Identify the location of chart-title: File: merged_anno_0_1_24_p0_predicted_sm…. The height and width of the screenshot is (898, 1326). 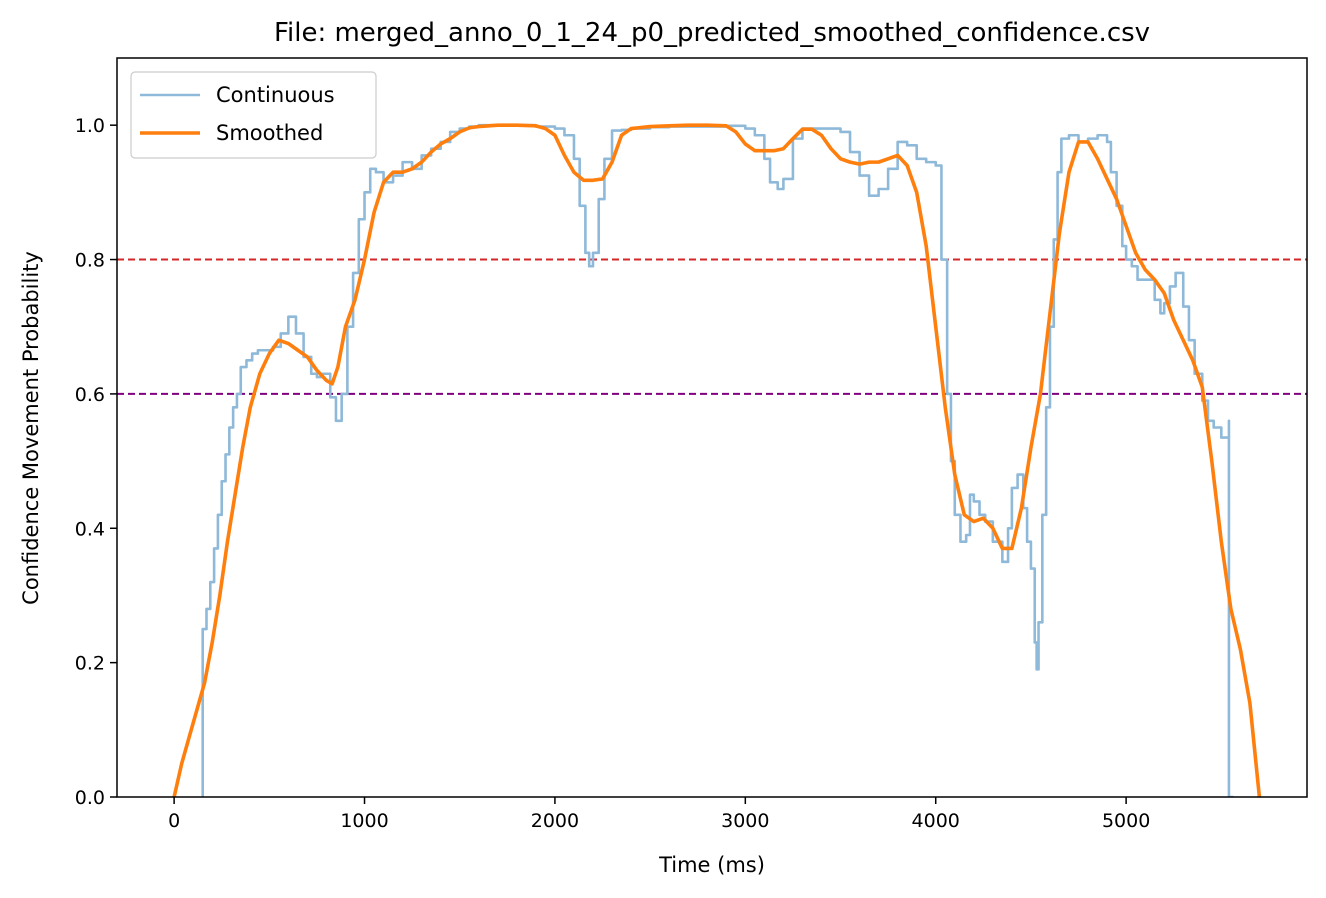
(712, 33).